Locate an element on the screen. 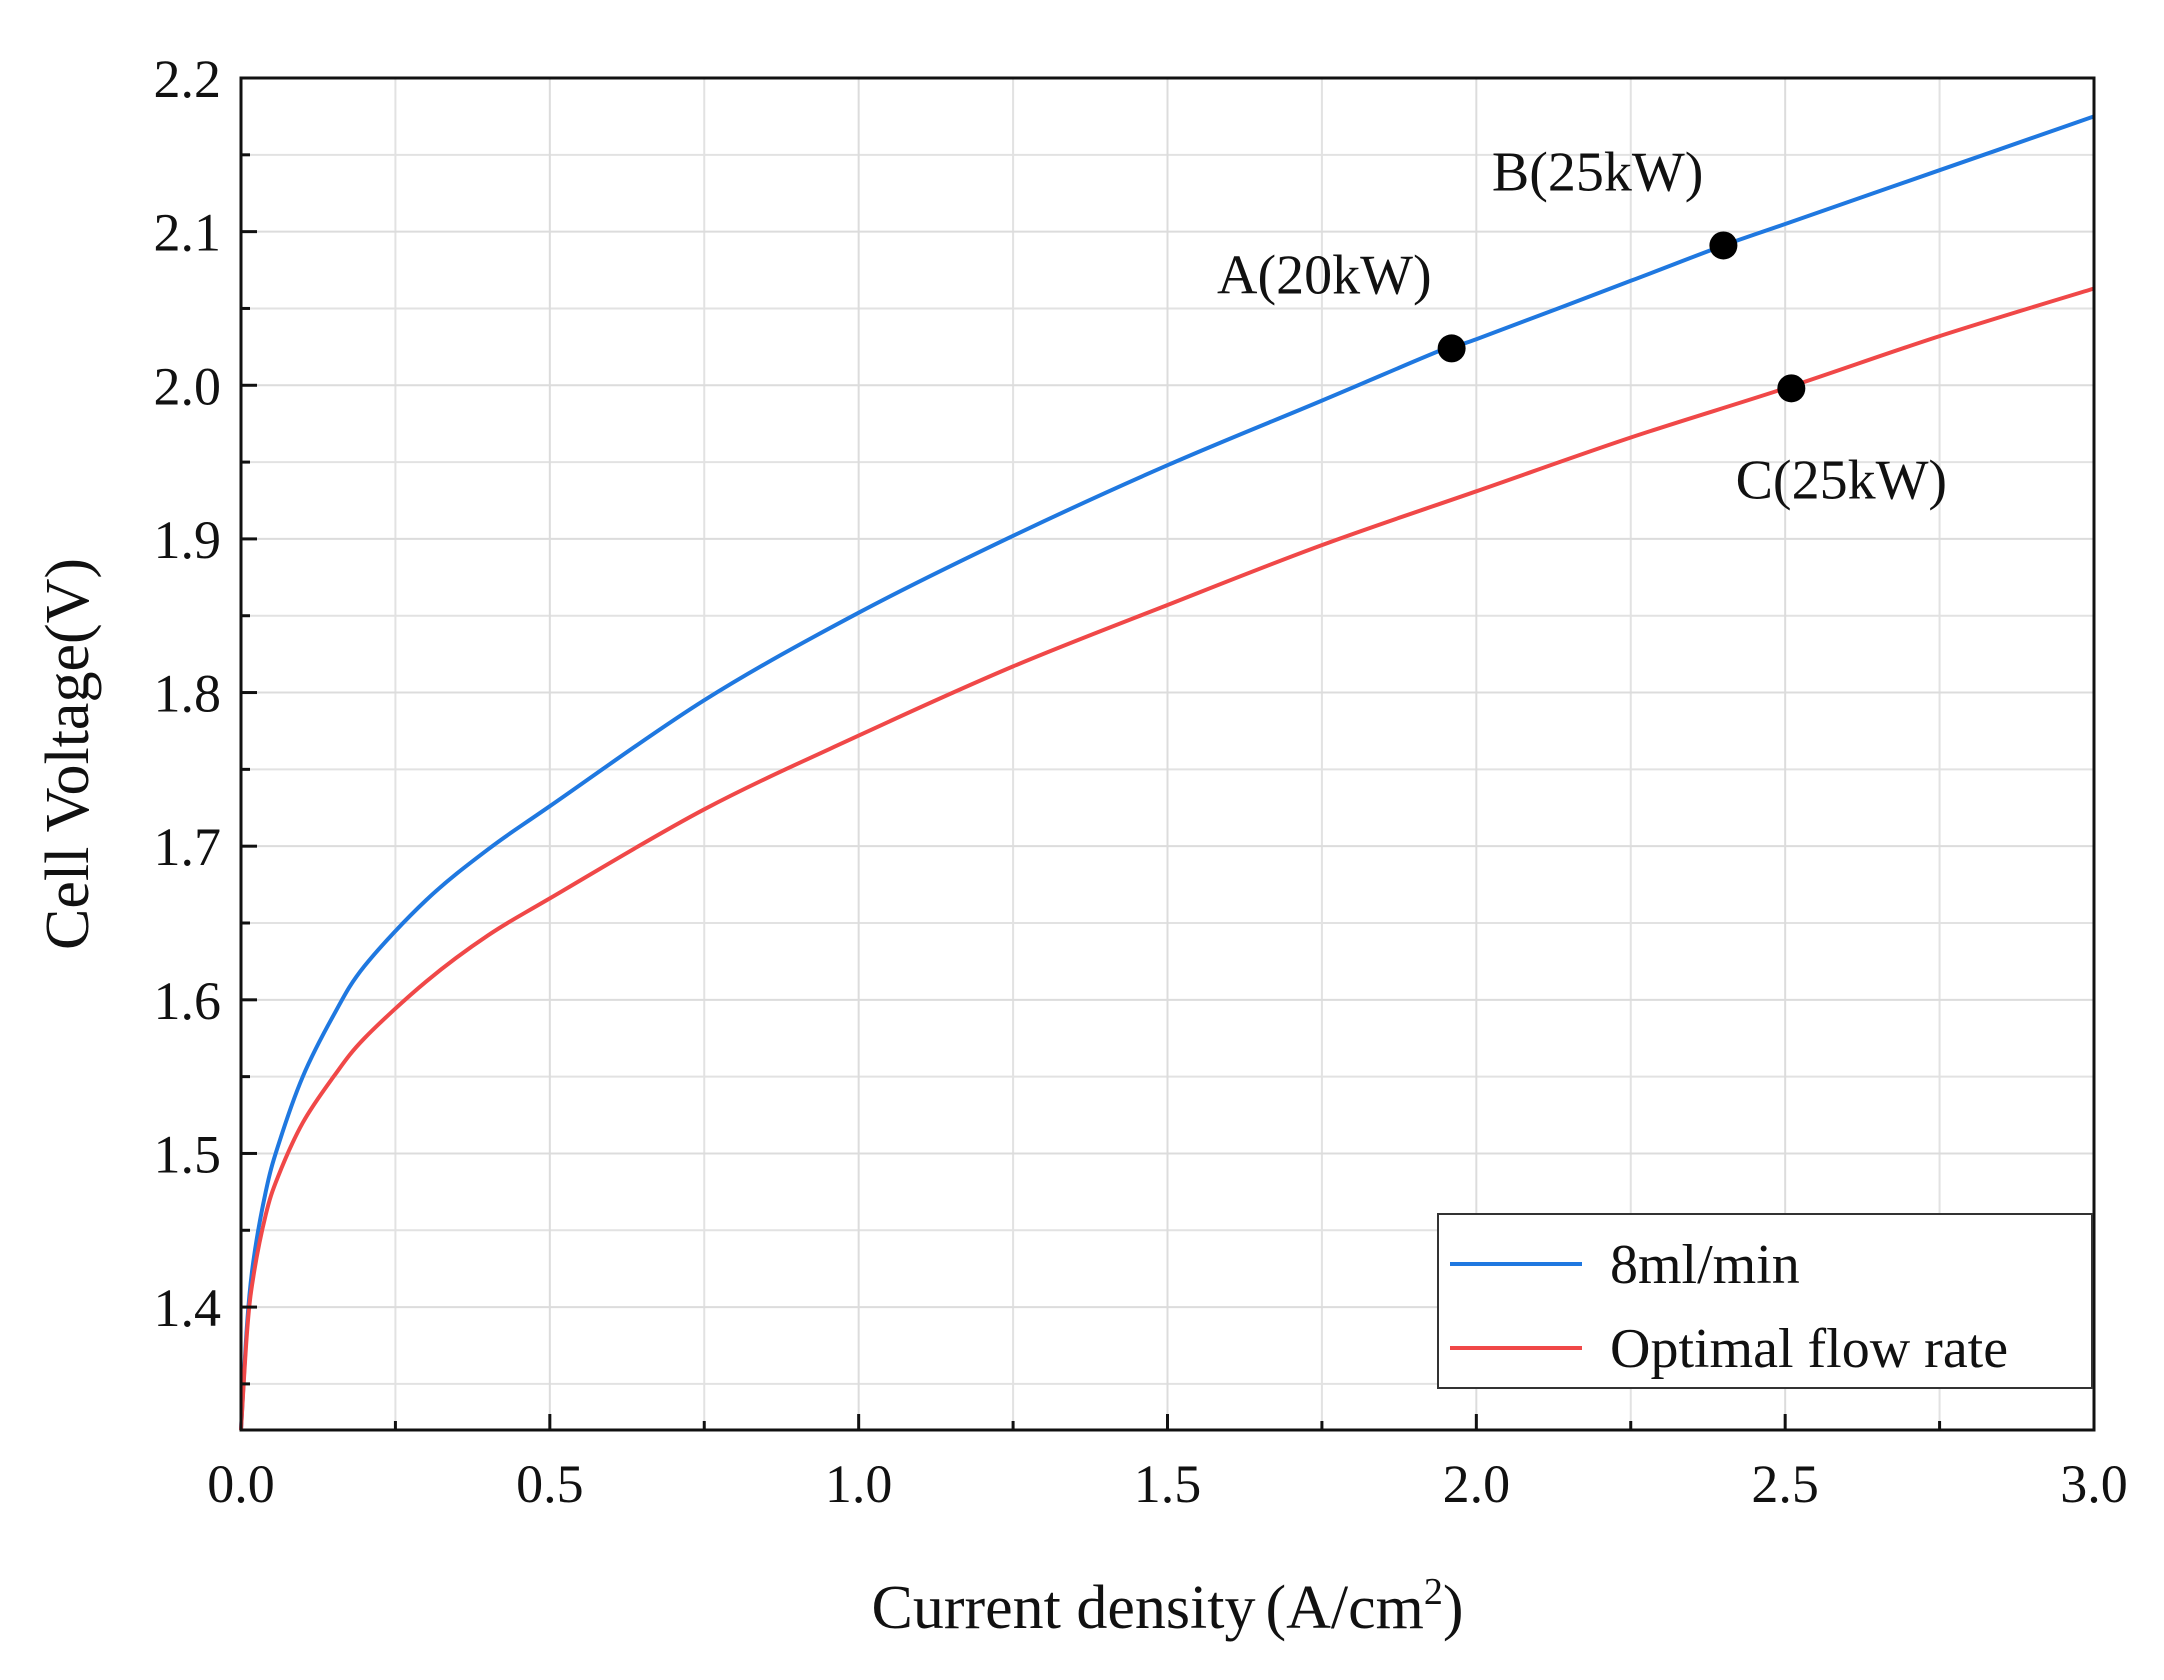 The width and height of the screenshot is (2164, 1680). legend: 8ml/min Optimal flow rate is located at coordinates (1765, 1301).